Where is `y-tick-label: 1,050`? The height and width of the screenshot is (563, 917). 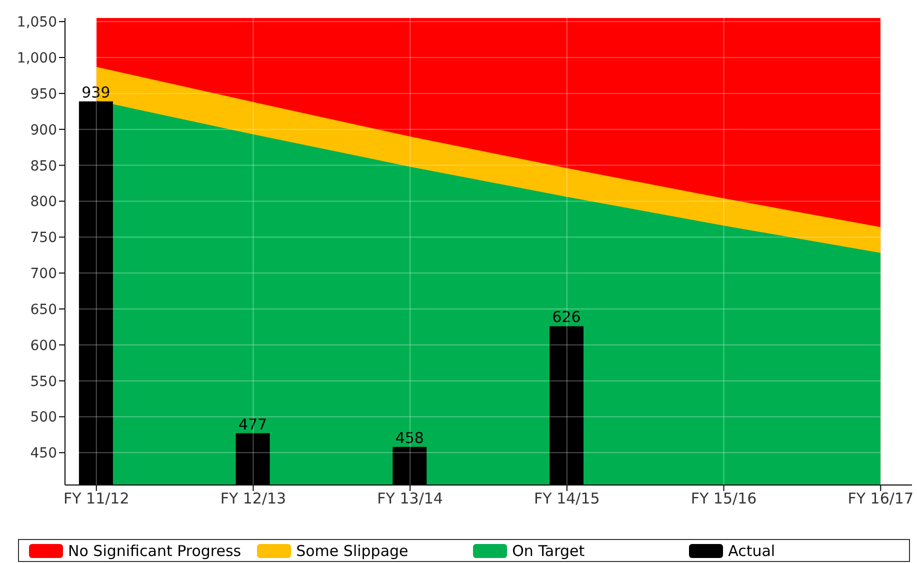
y-tick-label: 1,050 is located at coordinates (36, 22).